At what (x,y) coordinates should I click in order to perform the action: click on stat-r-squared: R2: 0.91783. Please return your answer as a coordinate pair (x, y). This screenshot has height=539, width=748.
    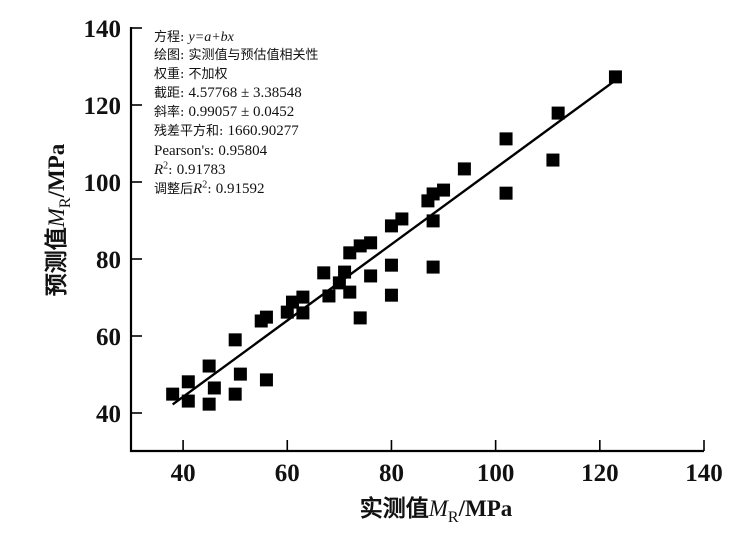
    Looking at the image, I should click on (190, 169).